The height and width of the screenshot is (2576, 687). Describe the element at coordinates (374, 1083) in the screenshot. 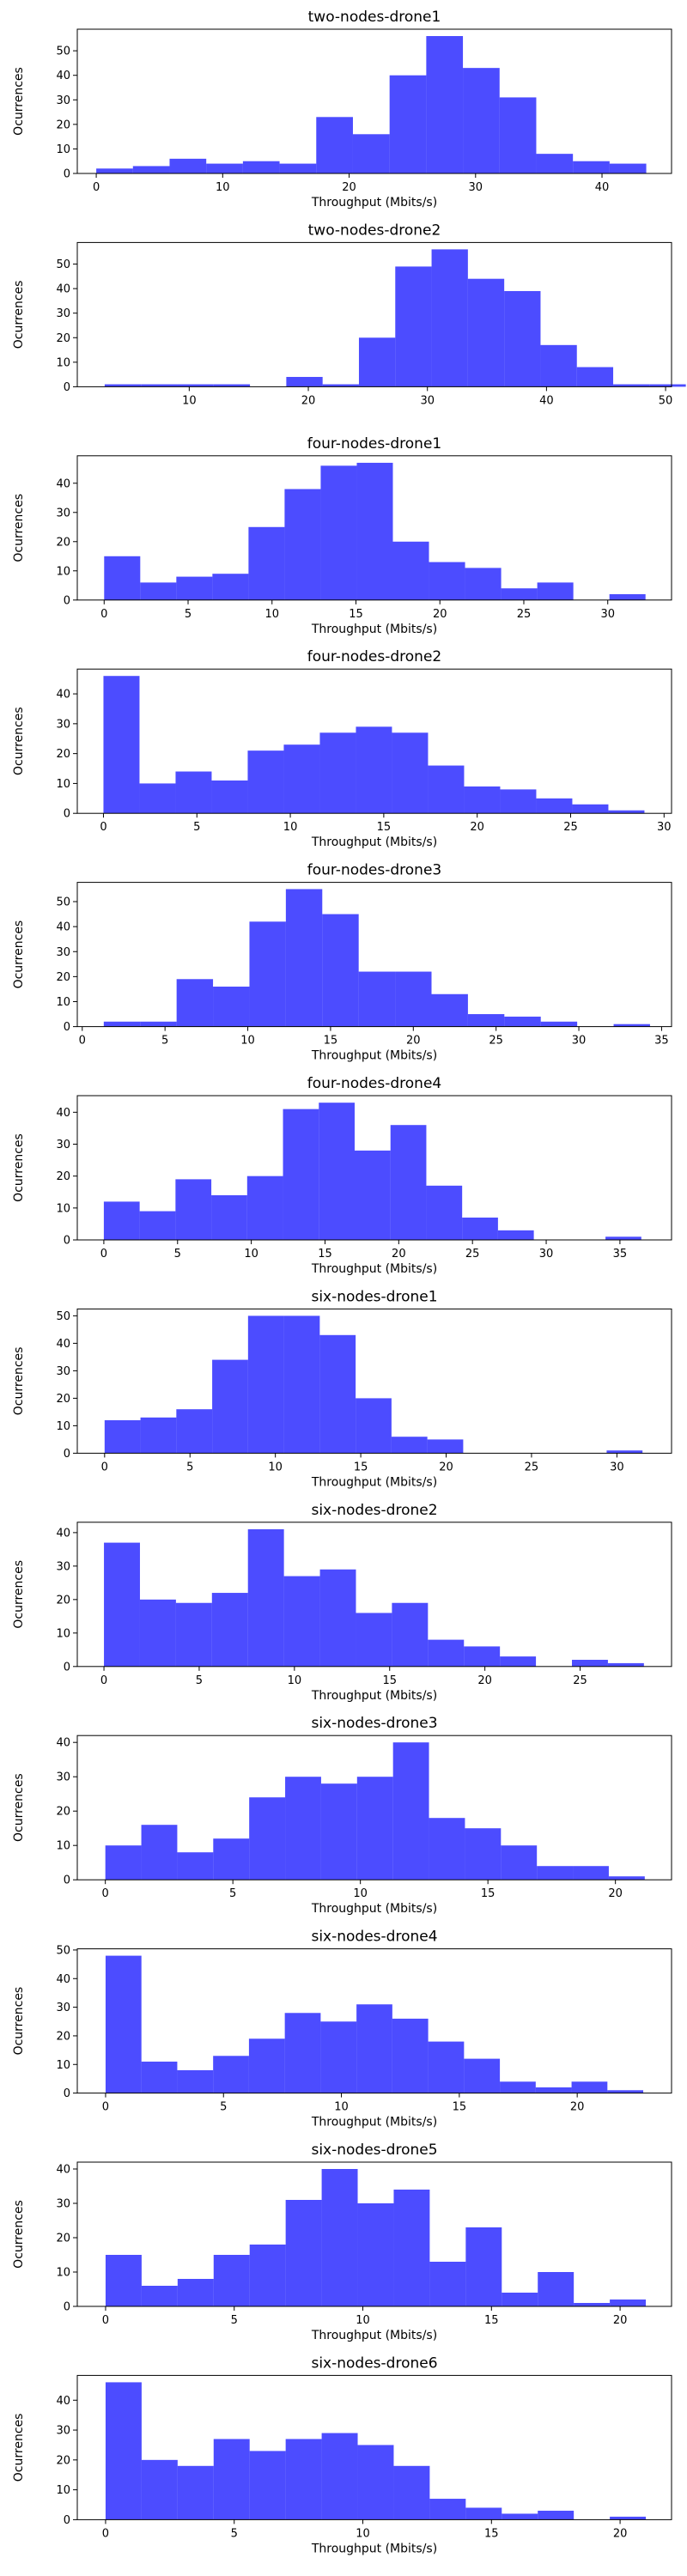

I see `chart-title: four-nodes-drone4` at that location.